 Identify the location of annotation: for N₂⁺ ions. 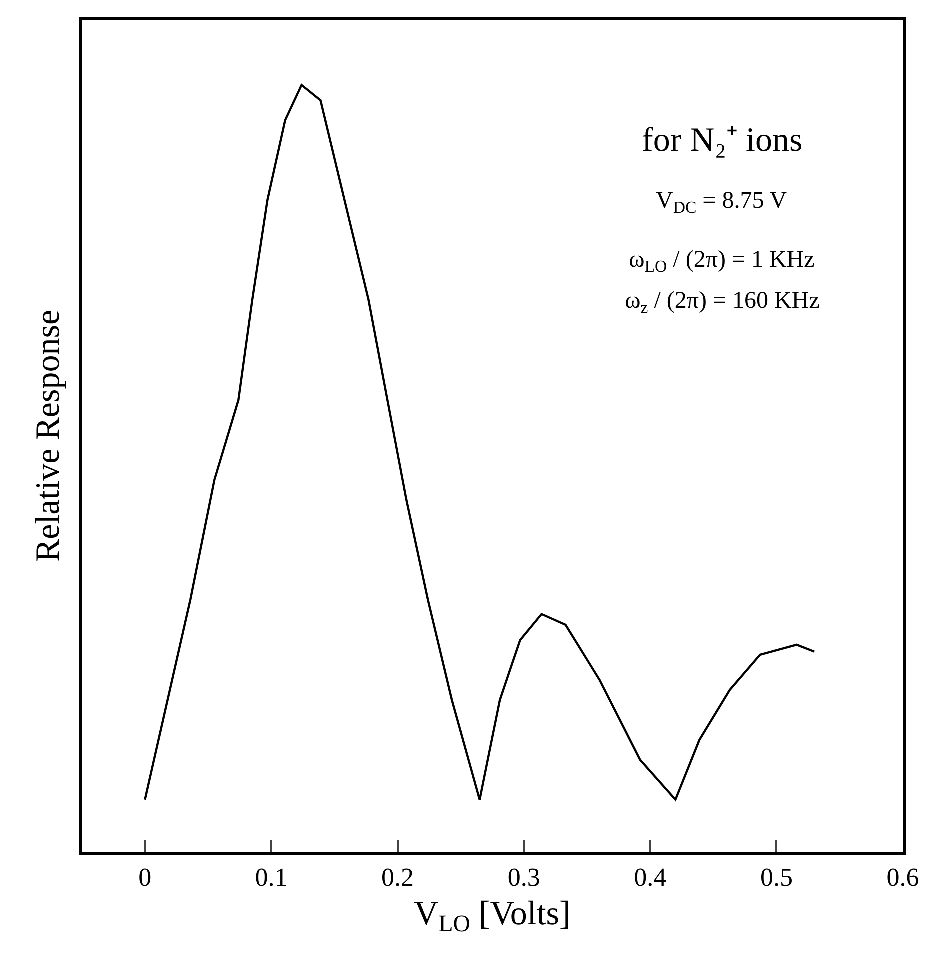
(722, 140).